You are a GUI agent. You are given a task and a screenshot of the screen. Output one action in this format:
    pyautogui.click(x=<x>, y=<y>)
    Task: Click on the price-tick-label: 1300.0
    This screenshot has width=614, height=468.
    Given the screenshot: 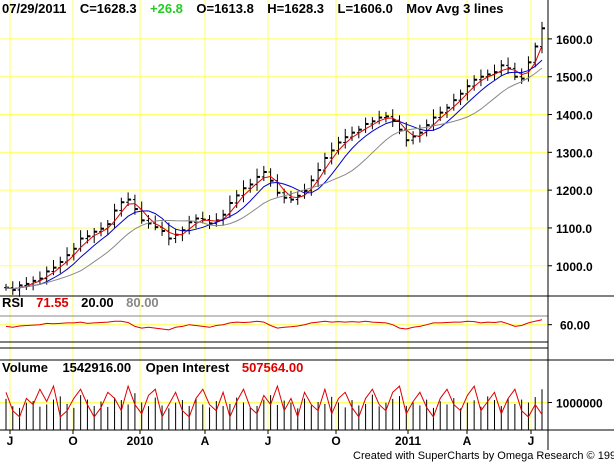 What is the action you would take?
    pyautogui.click(x=574, y=153)
    